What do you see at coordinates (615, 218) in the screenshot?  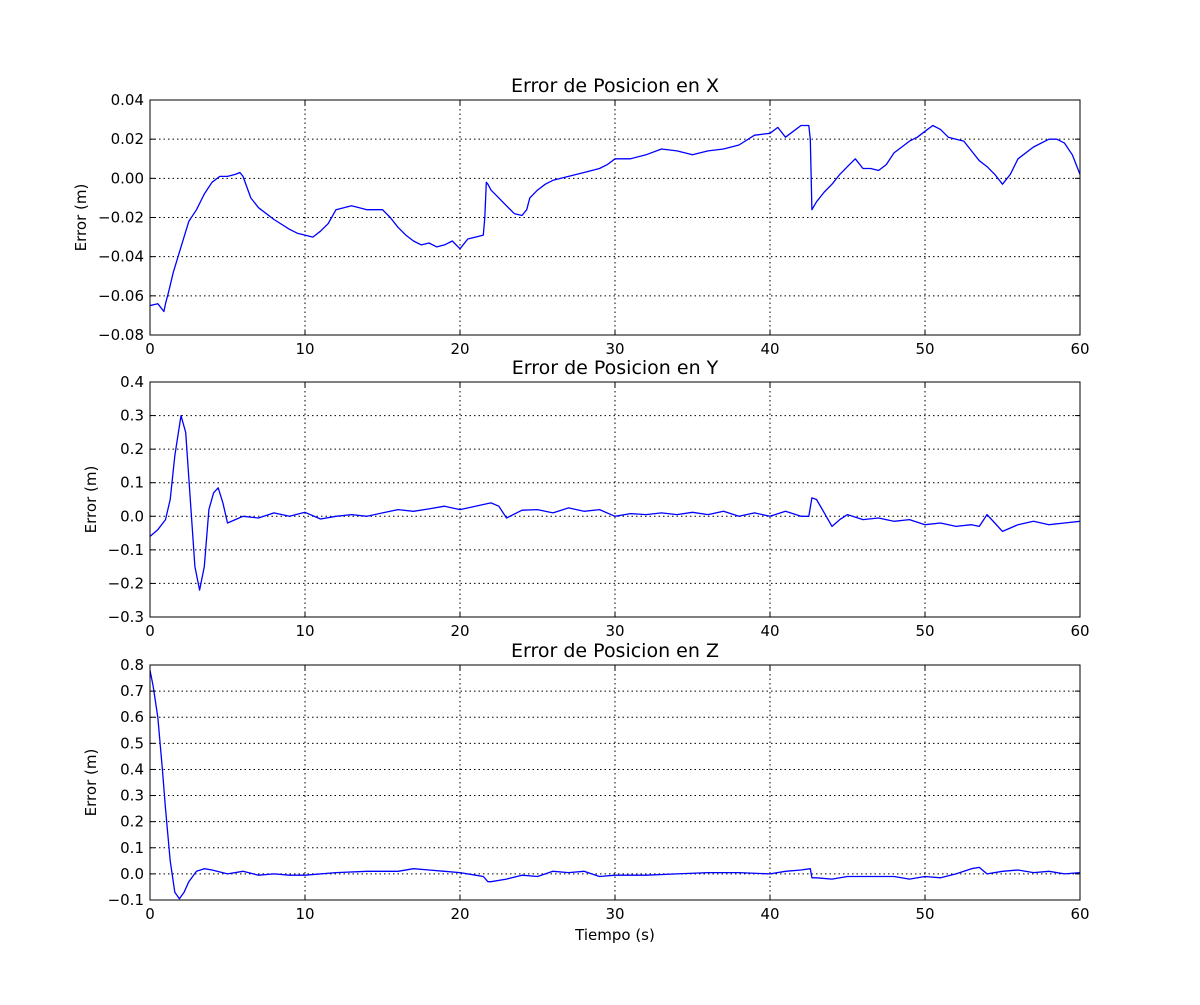 I see `series-line-x` at bounding box center [615, 218].